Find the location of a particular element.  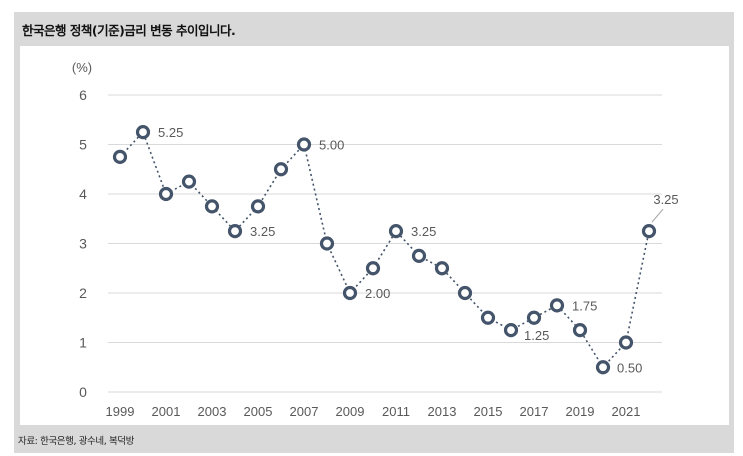

x-tick-label: 2017 is located at coordinates (534, 411).